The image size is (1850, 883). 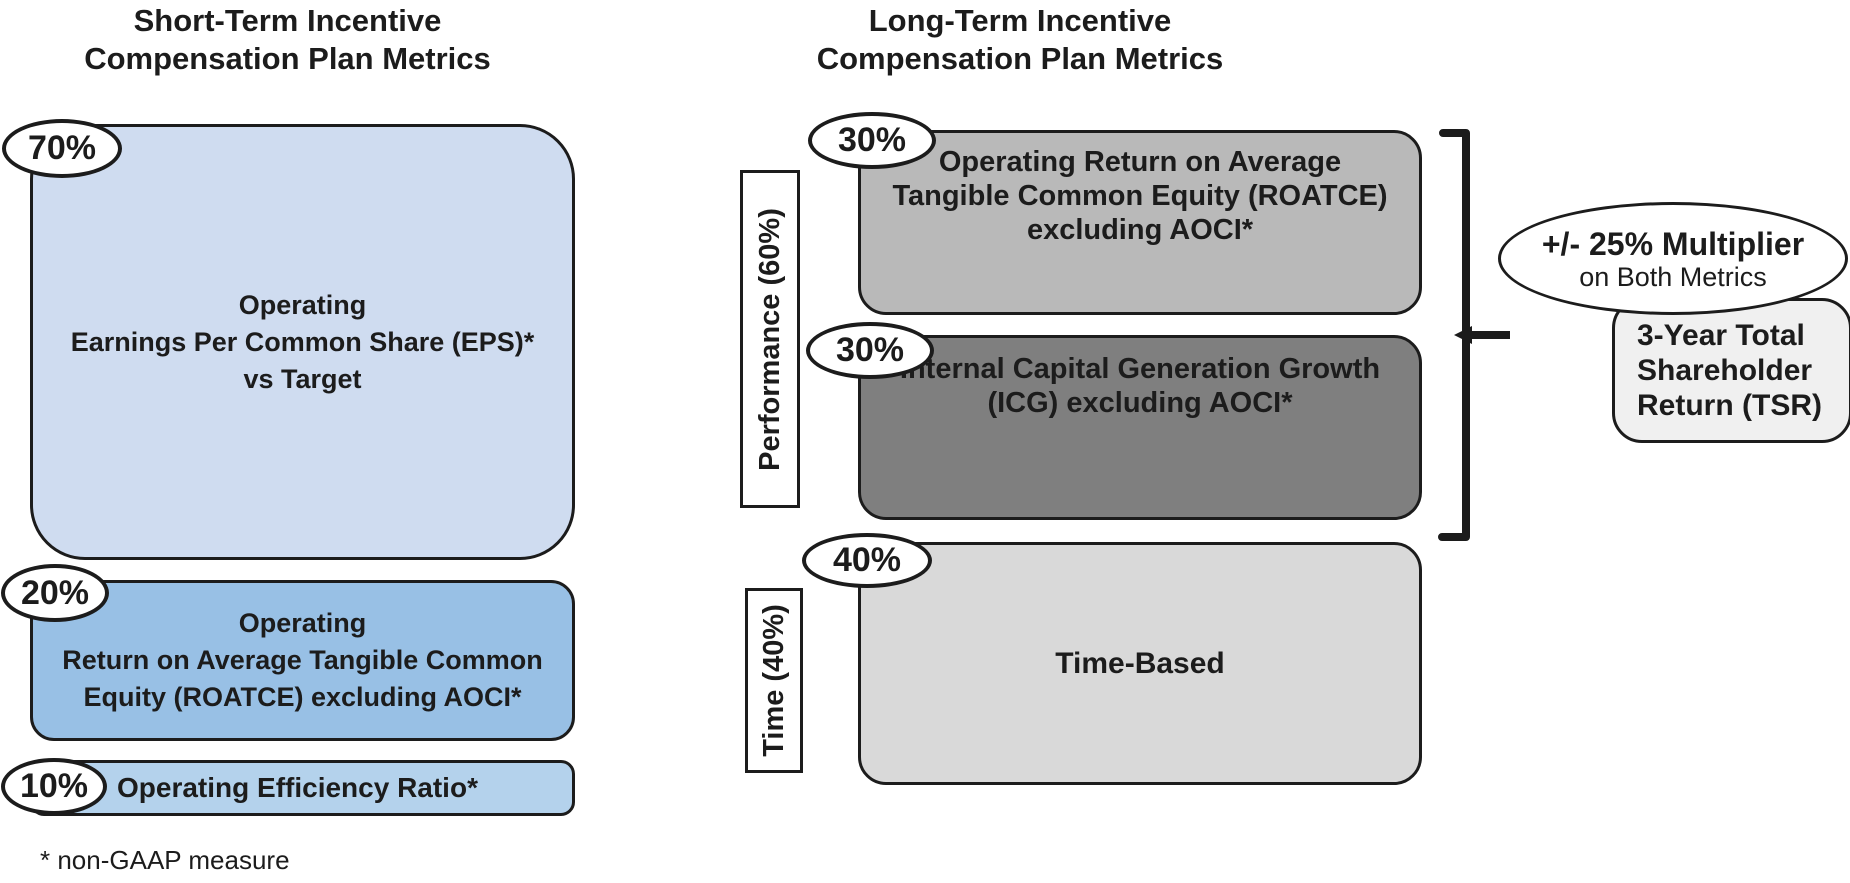 I want to click on efficiency-pct-label: 10%, so click(x=54, y=786).